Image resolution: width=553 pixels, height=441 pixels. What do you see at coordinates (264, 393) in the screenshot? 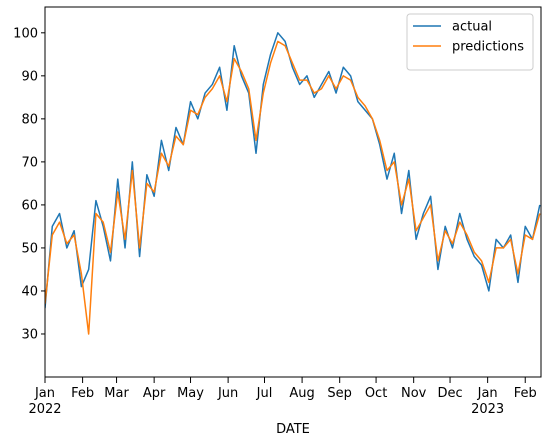
I see `x-tick-label: Jul` at bounding box center [264, 393].